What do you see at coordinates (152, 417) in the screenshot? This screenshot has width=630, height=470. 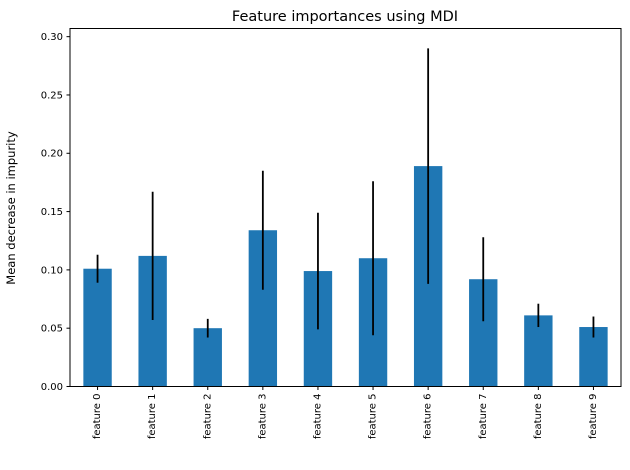 I see `x-tick-label: feature 1` at bounding box center [152, 417].